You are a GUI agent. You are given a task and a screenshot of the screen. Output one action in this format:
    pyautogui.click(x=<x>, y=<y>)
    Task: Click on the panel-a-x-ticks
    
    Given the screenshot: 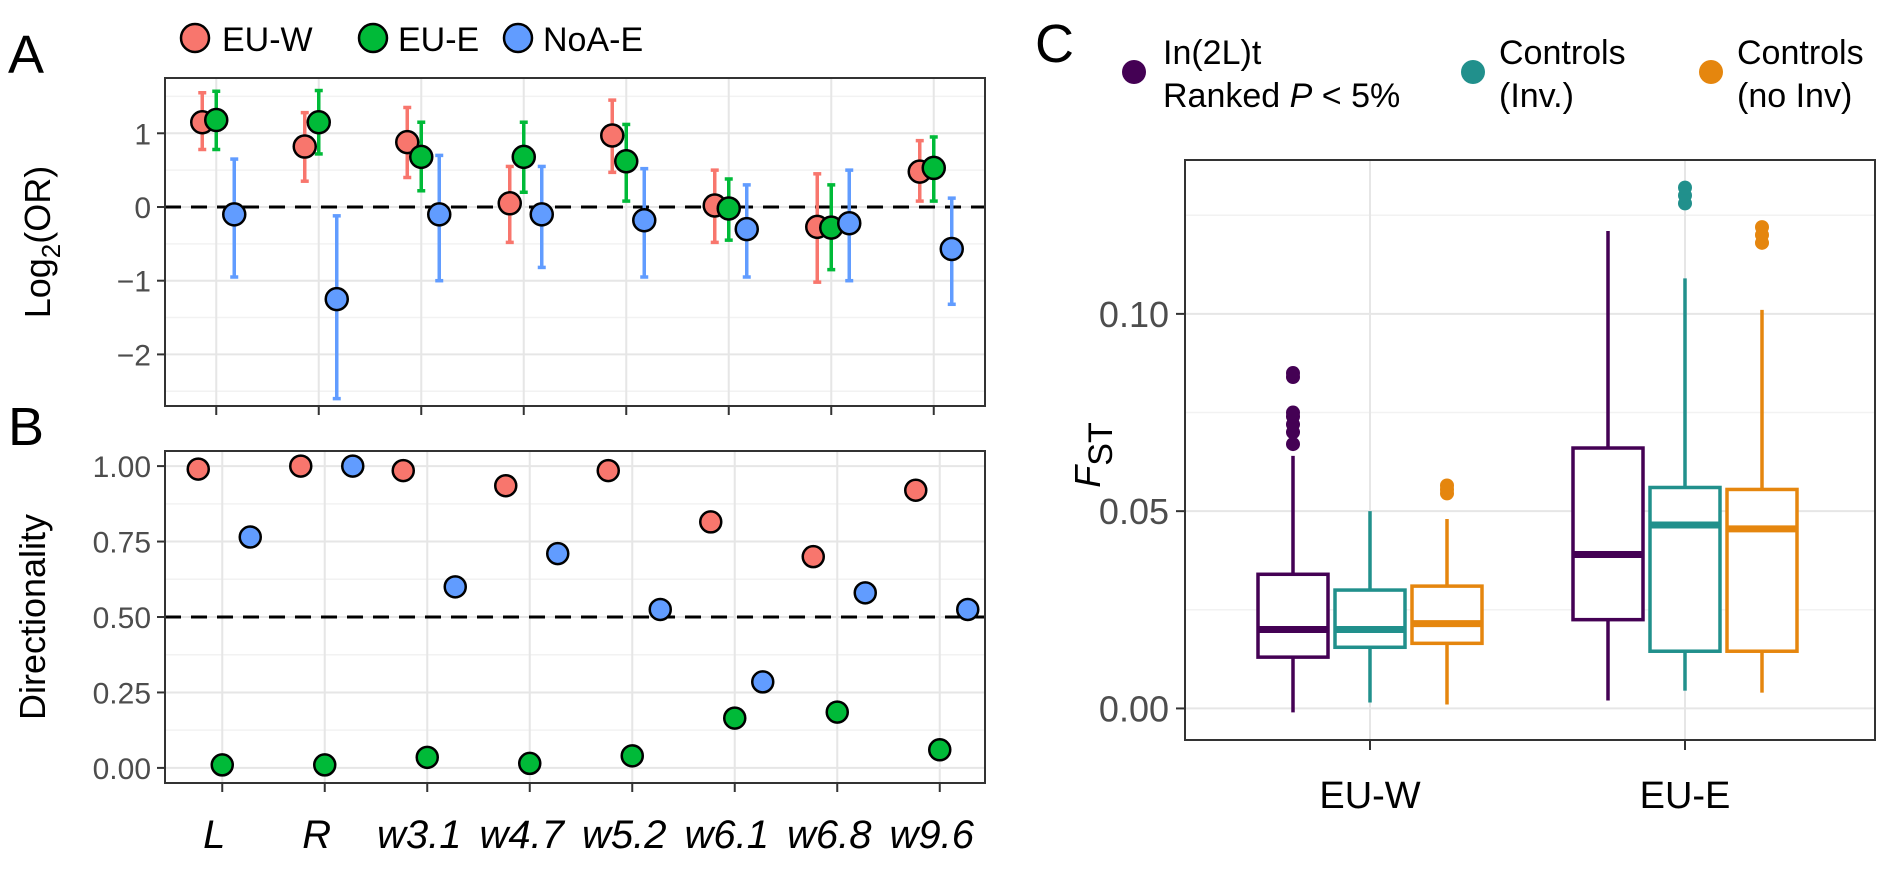 What is the action you would take?
    pyautogui.click(x=575, y=410)
    